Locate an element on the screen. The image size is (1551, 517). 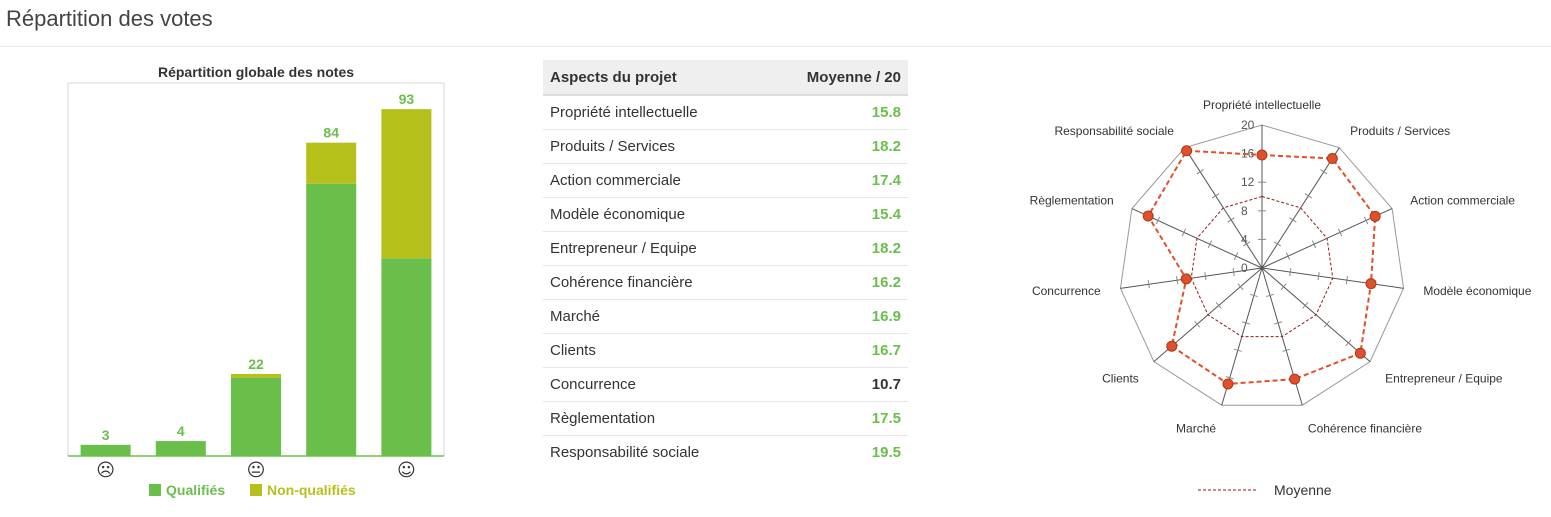
legend-label: Moyenne is located at coordinates (1303, 490).